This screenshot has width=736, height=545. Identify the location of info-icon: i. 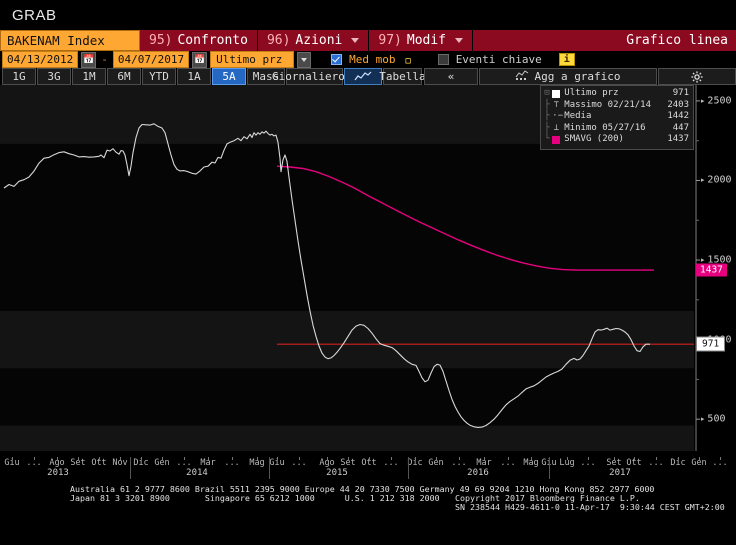
(566, 59).